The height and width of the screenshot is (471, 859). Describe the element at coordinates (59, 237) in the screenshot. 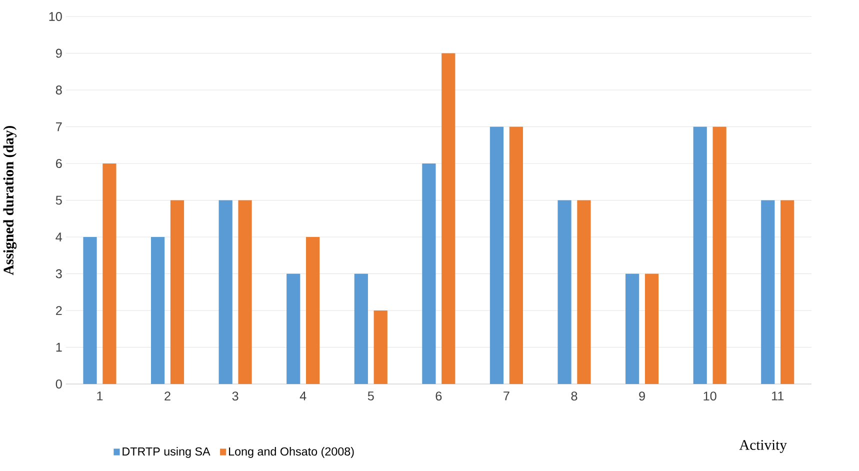

I see `y-tick-label: 4` at that location.